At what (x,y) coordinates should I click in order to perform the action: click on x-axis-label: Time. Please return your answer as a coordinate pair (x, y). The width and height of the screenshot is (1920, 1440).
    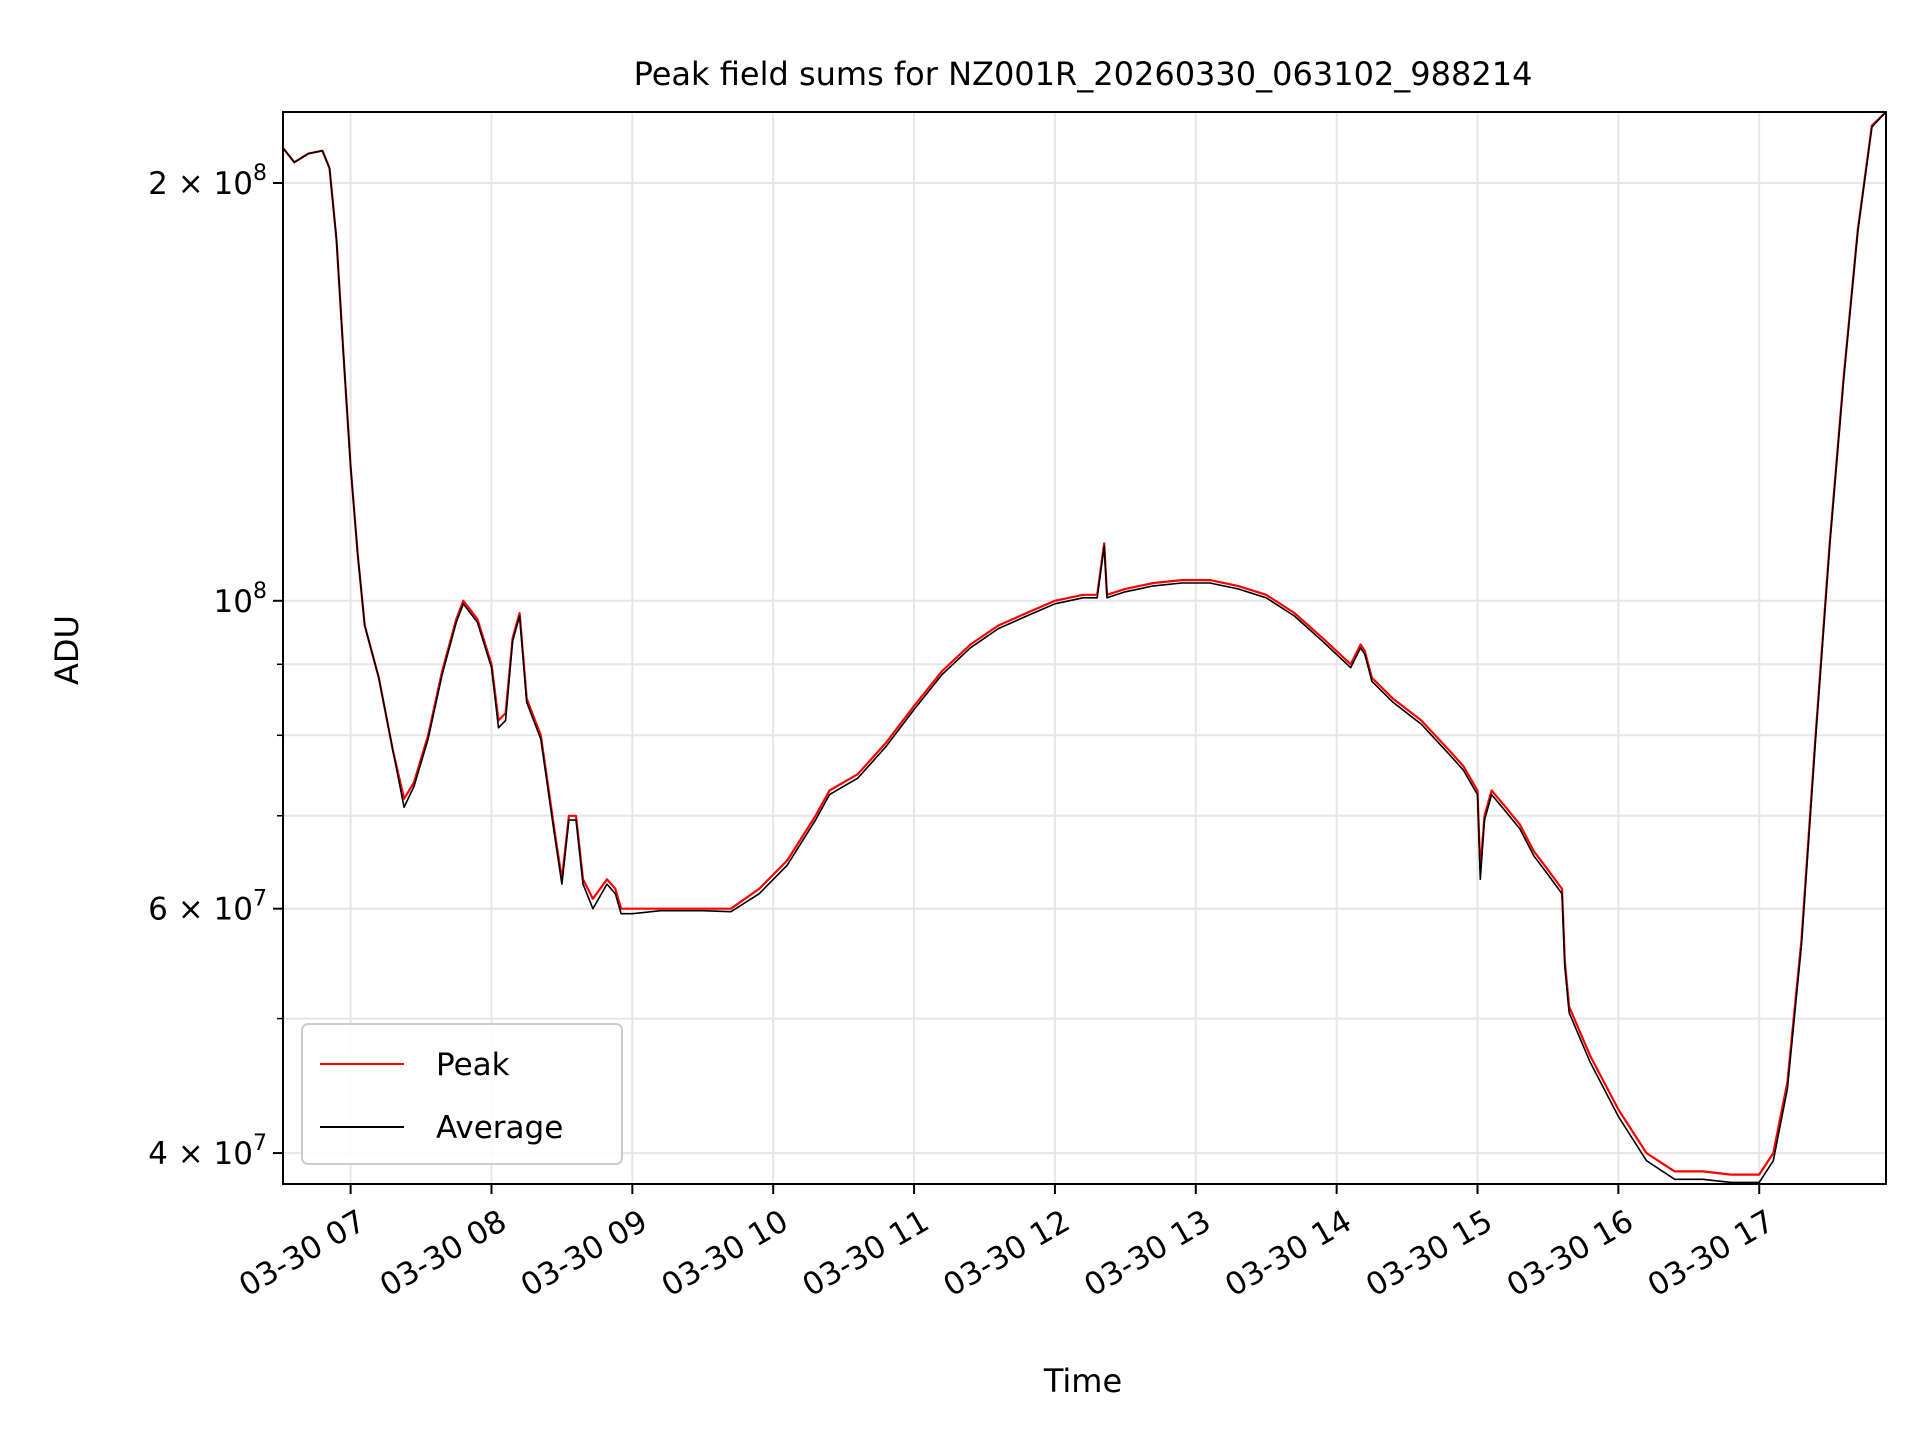
    Looking at the image, I should click on (1082, 1381).